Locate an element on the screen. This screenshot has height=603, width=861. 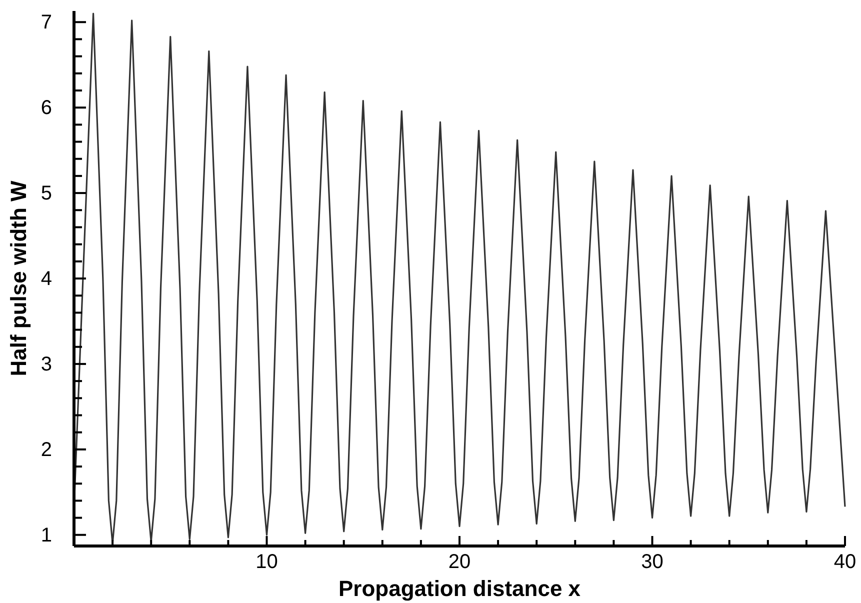
y-axis-title: Half pulse width W is located at coordinates (18, 278).